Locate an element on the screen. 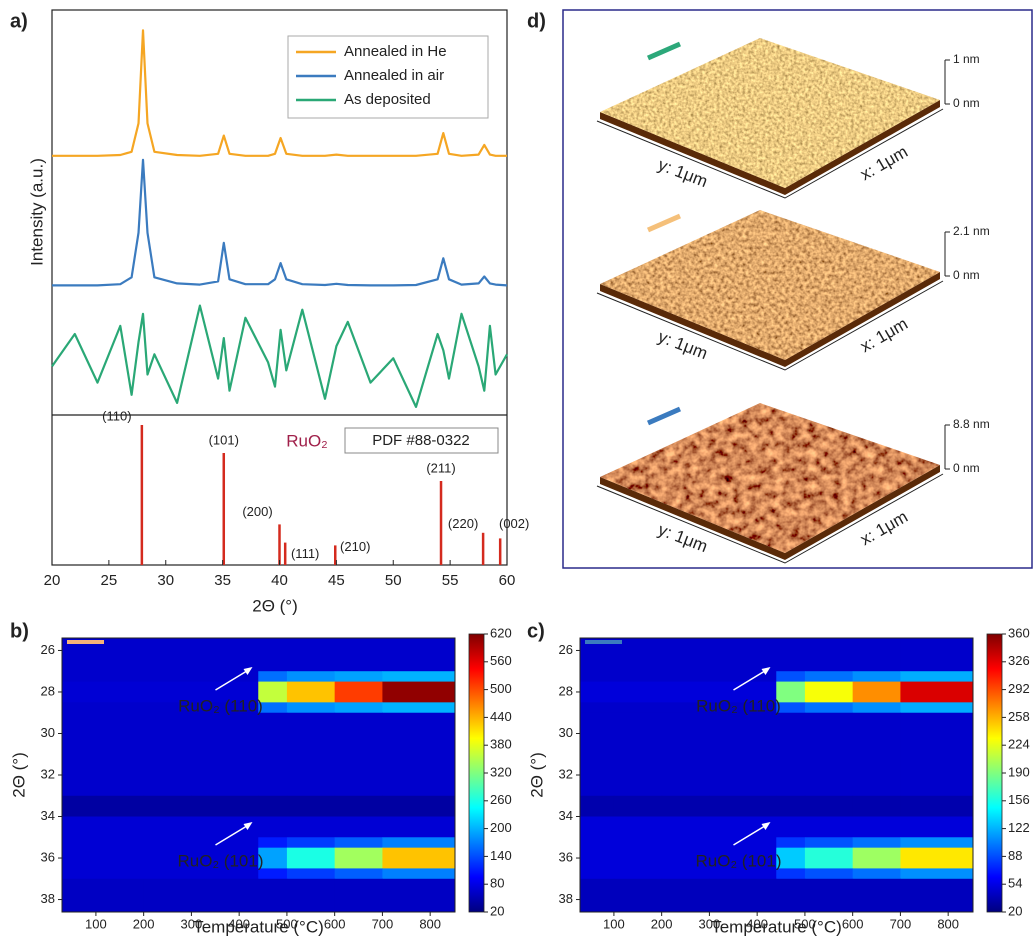 This screenshot has width=1036, height=938. colorbar-tick-label: 156 is located at coordinates (1019, 799).